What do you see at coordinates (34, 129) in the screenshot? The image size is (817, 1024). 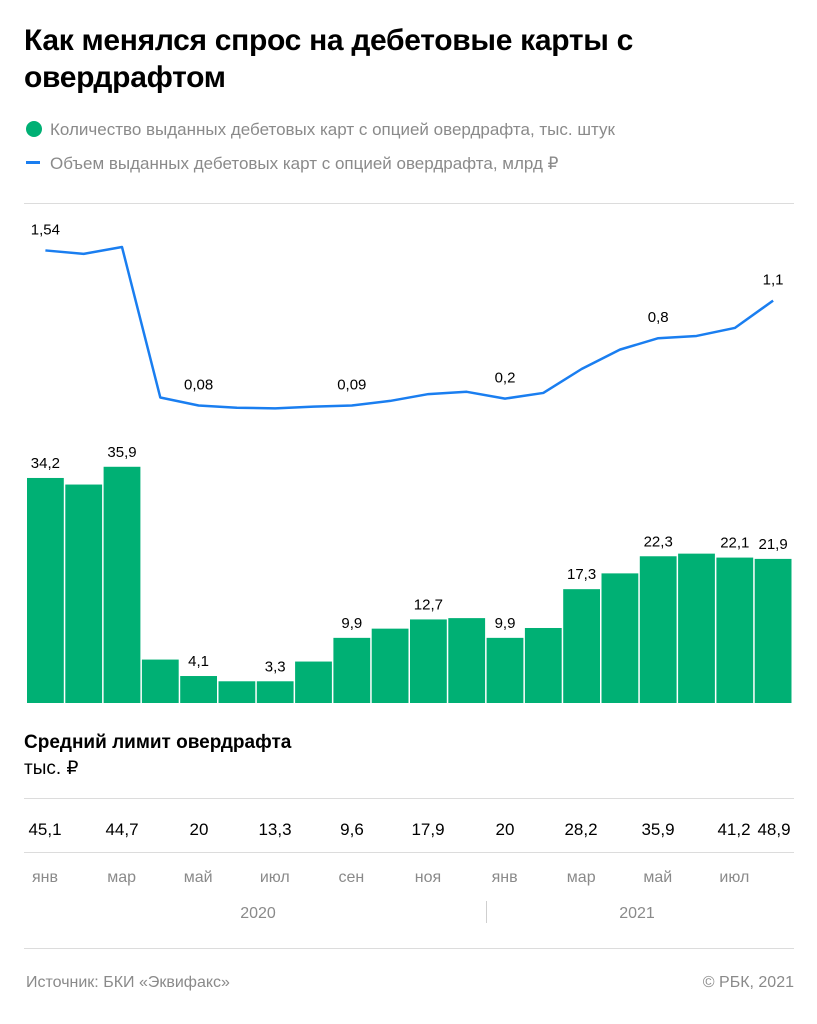 I see `legend-dot-icon` at bounding box center [34, 129].